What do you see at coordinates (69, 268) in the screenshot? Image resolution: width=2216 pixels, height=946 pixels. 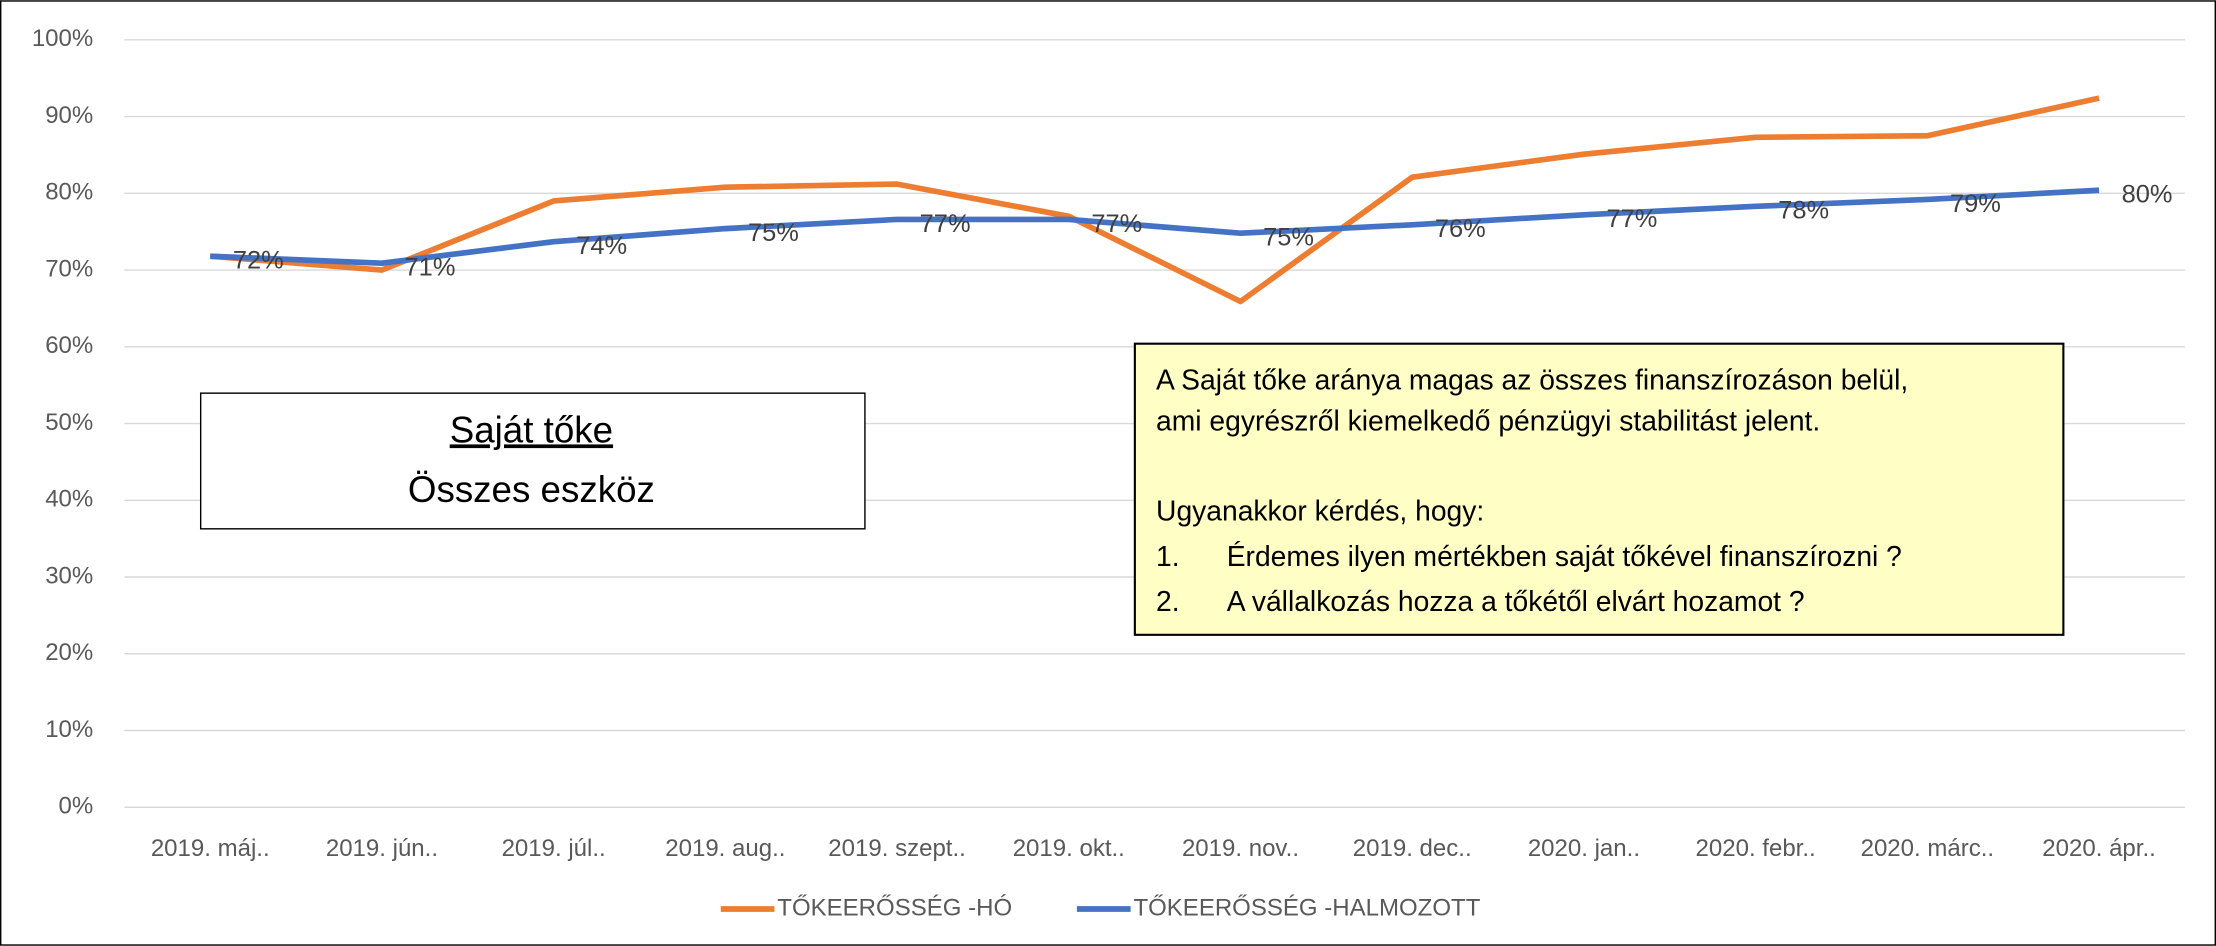 I see `y-tick-label: 70%` at bounding box center [69, 268].